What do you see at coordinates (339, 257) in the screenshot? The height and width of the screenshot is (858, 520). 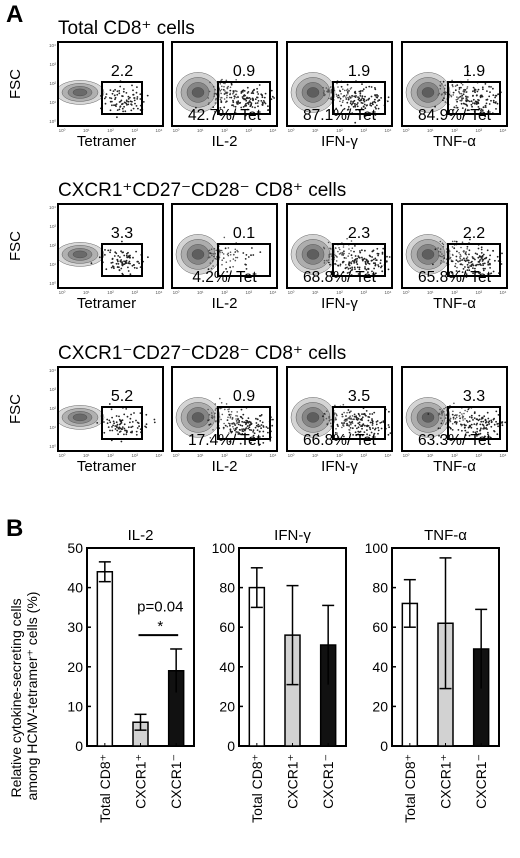 I see `flow-plot: 2.3 68.8%/ Tet 10⁰ 10¹ 10² 10³ 10⁴ IFN-γ` at bounding box center [339, 257].